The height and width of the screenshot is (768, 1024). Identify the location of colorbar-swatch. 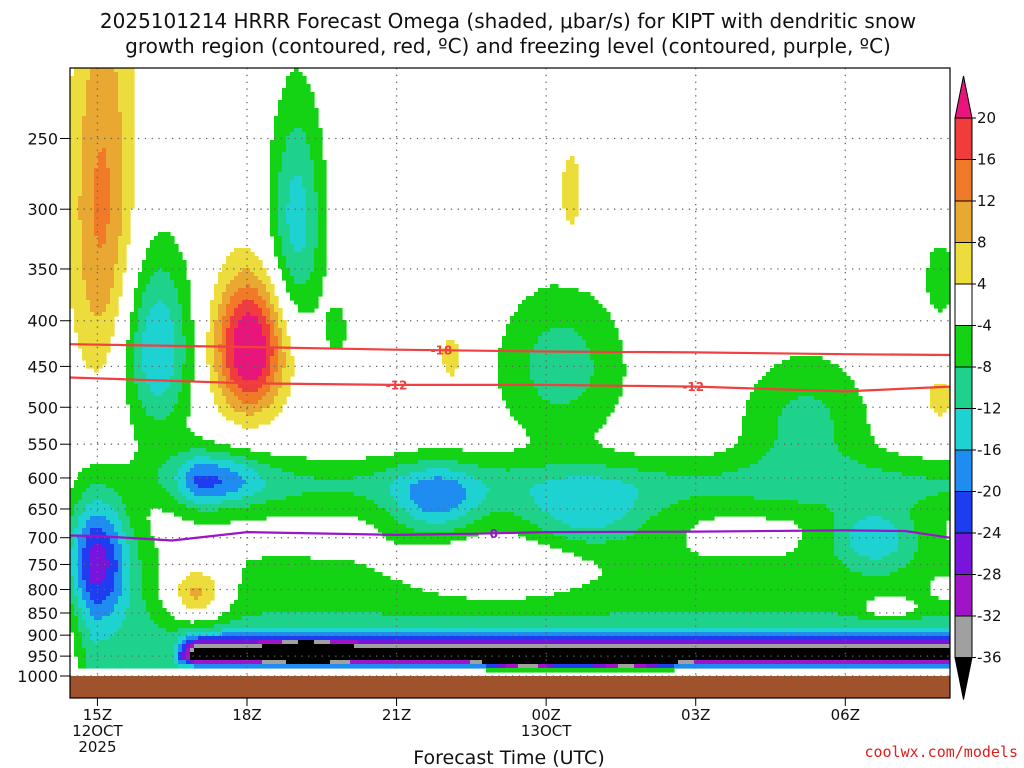
(963, 221).